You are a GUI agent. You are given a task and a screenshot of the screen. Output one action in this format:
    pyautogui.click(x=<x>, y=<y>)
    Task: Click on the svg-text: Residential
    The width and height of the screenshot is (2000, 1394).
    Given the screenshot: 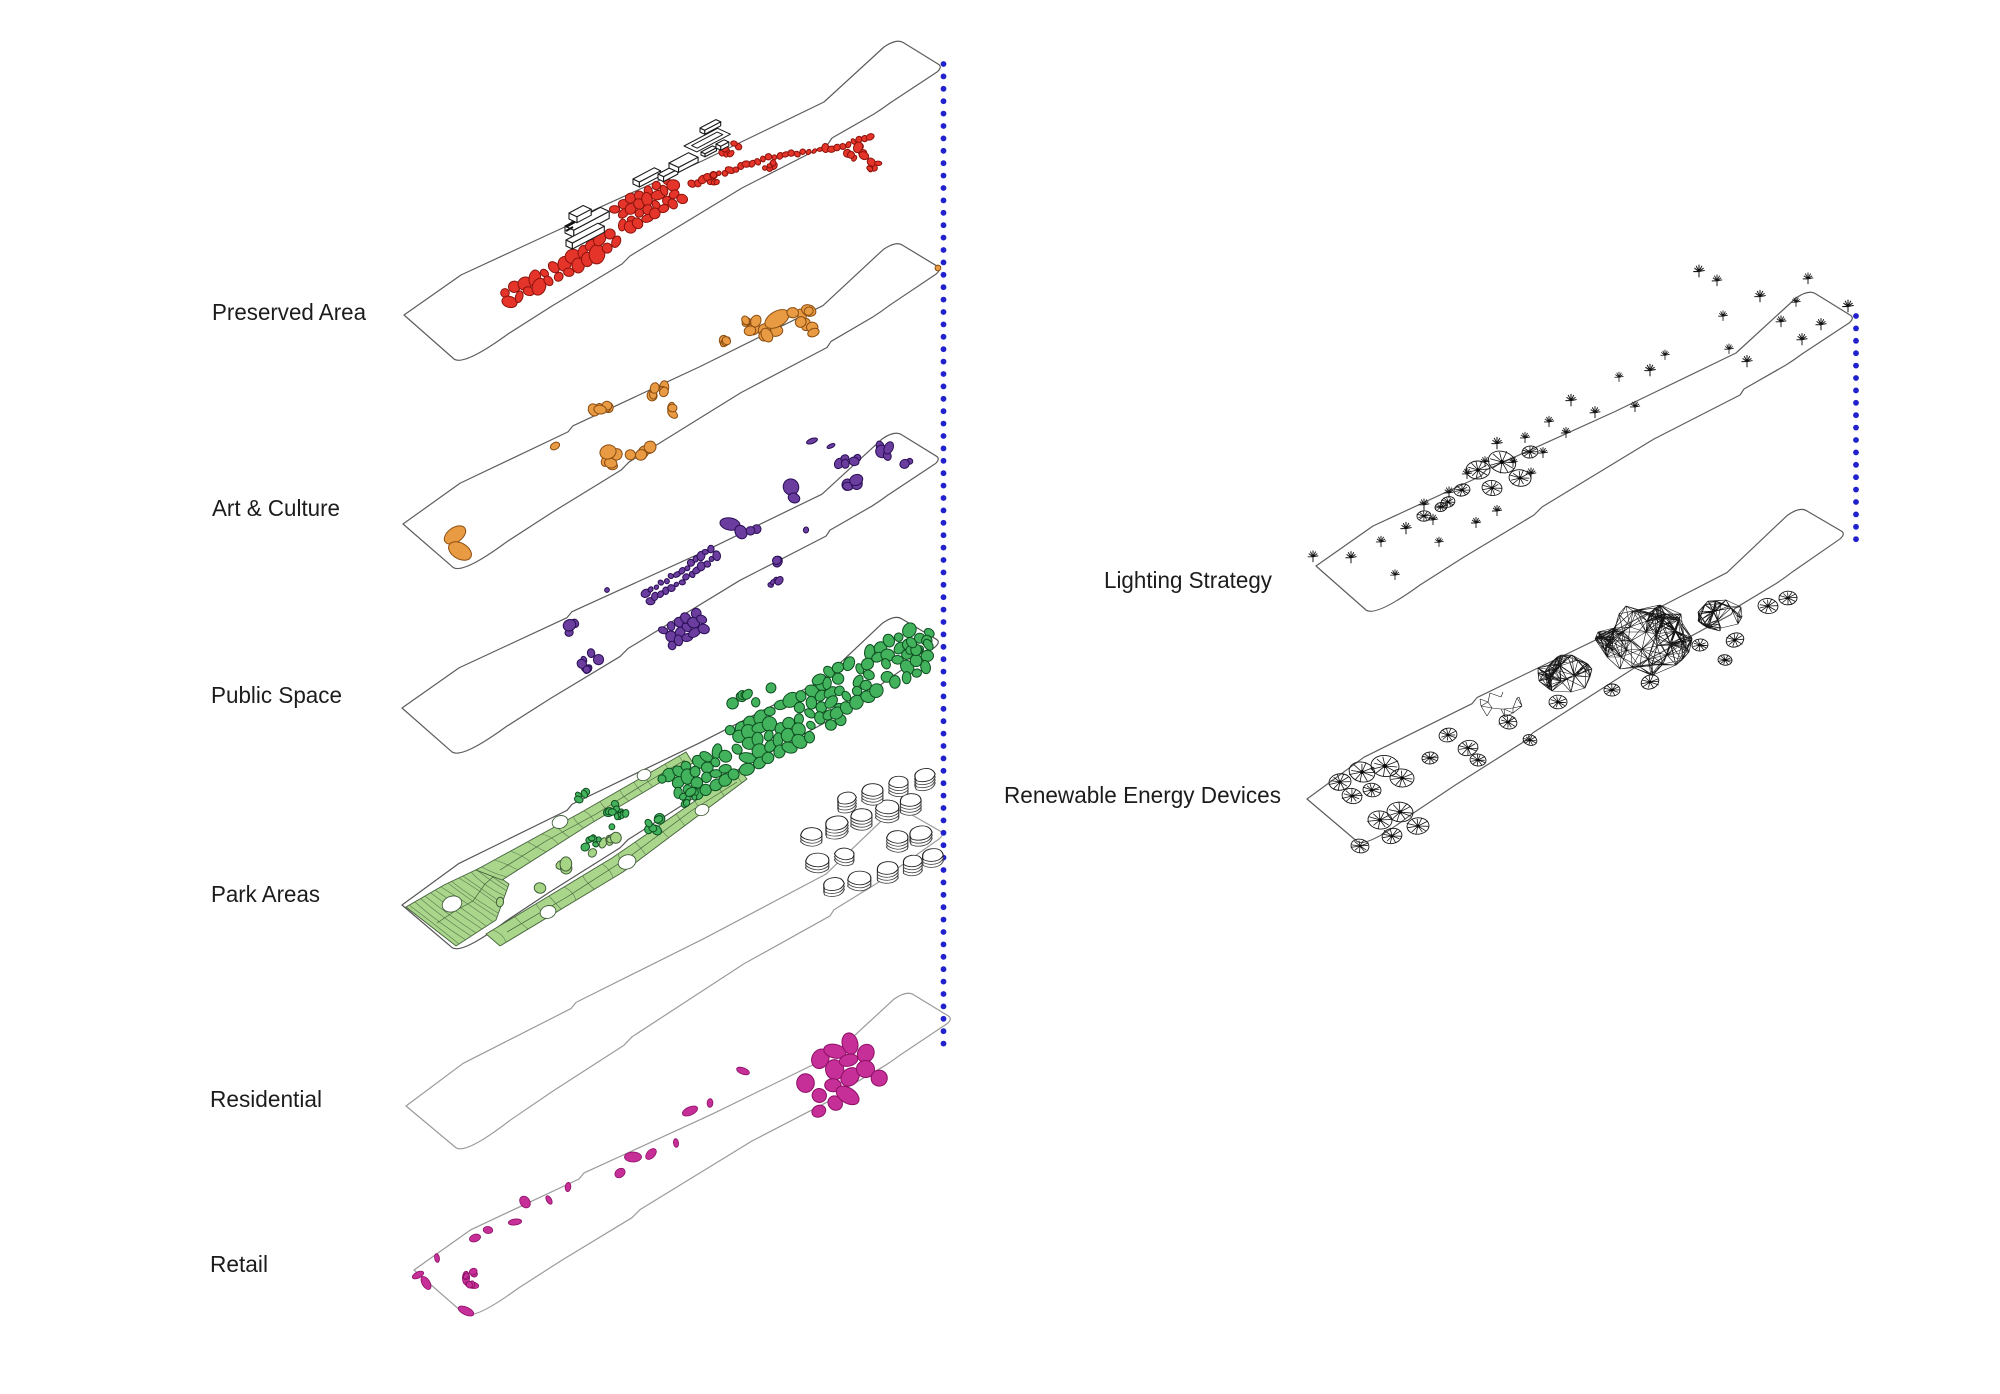 What is the action you would take?
    pyautogui.click(x=266, y=1099)
    